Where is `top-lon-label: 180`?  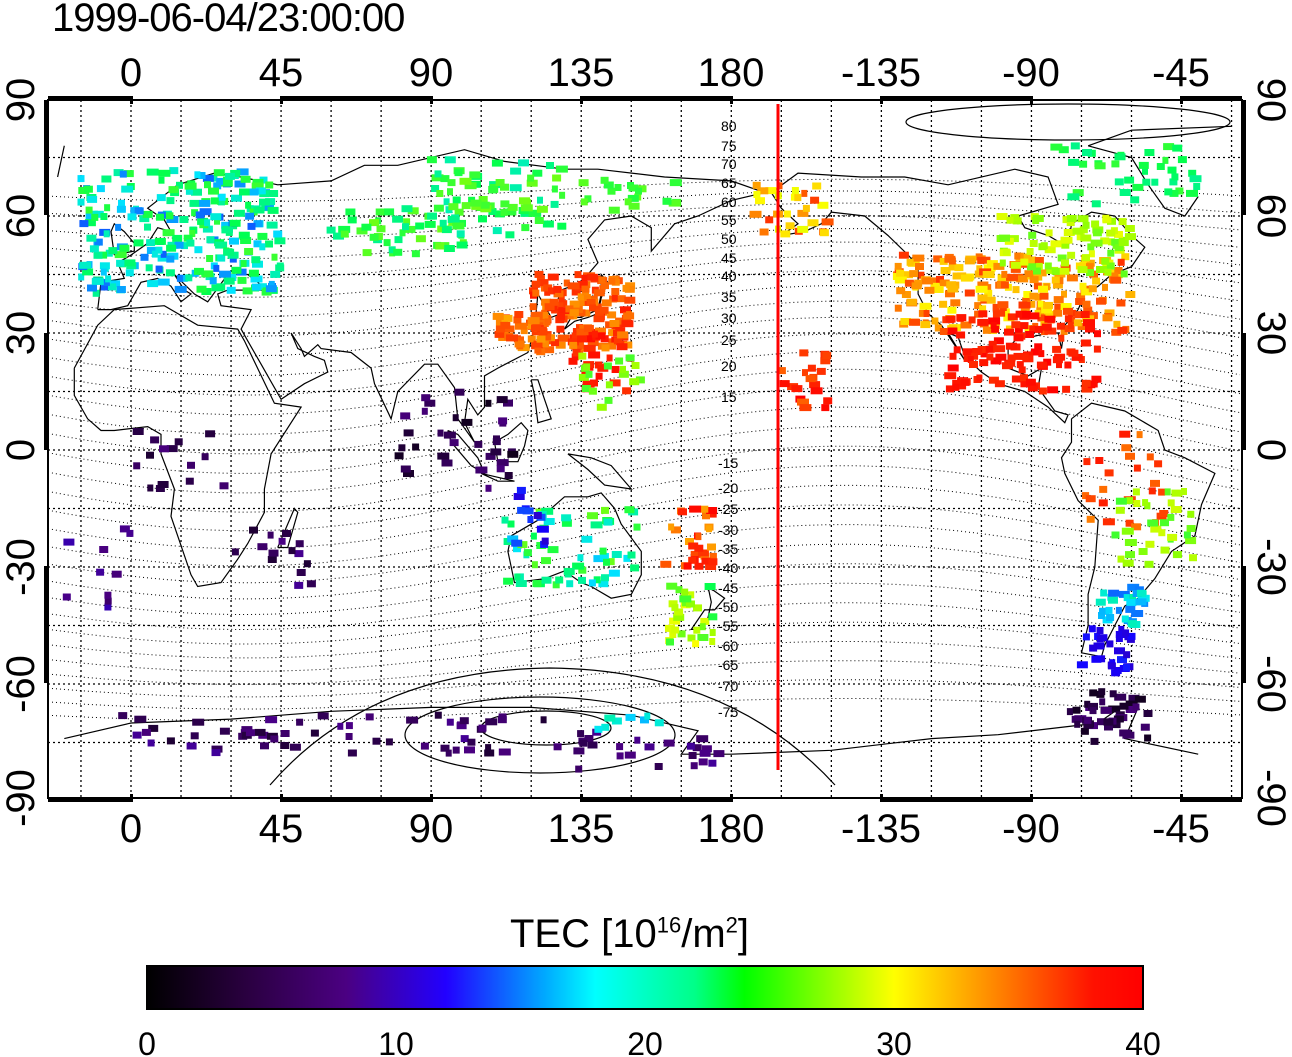
top-lon-label: 180 is located at coordinates (731, 73).